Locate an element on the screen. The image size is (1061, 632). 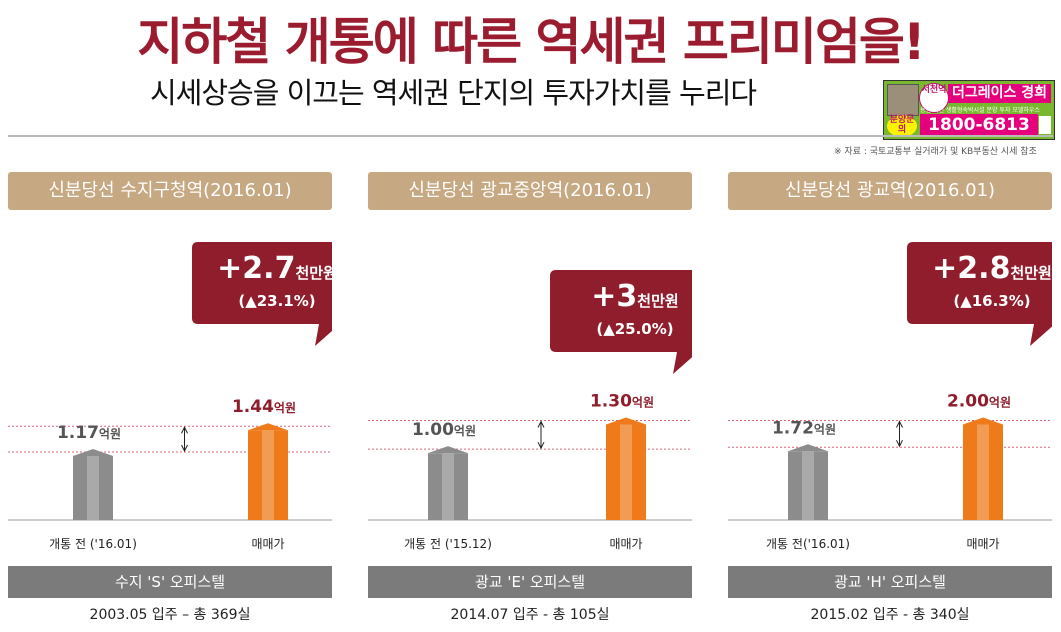
value-label: 1.72억원 is located at coordinates (804, 428).